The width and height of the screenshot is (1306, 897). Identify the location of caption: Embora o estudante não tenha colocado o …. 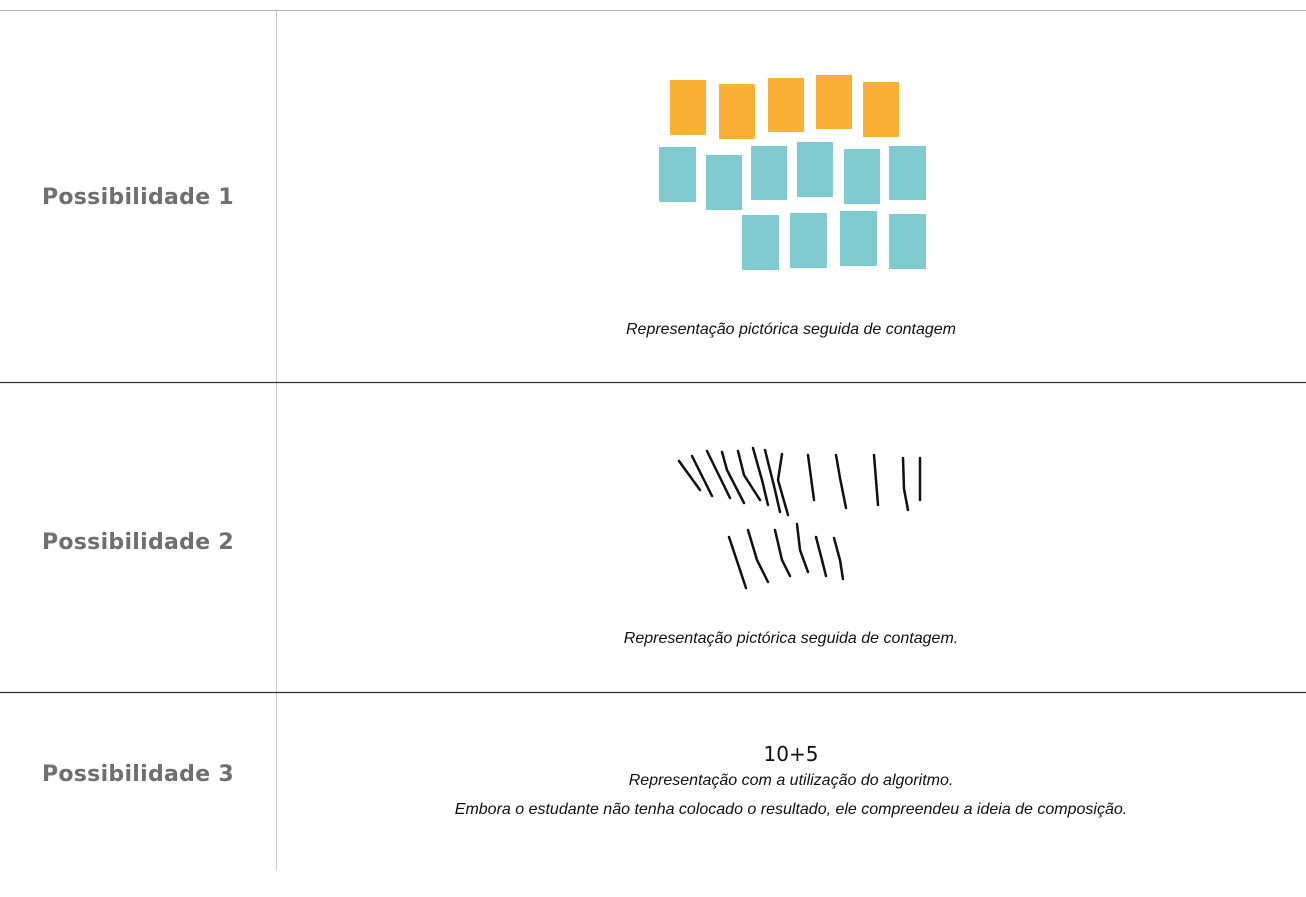
(791, 809).